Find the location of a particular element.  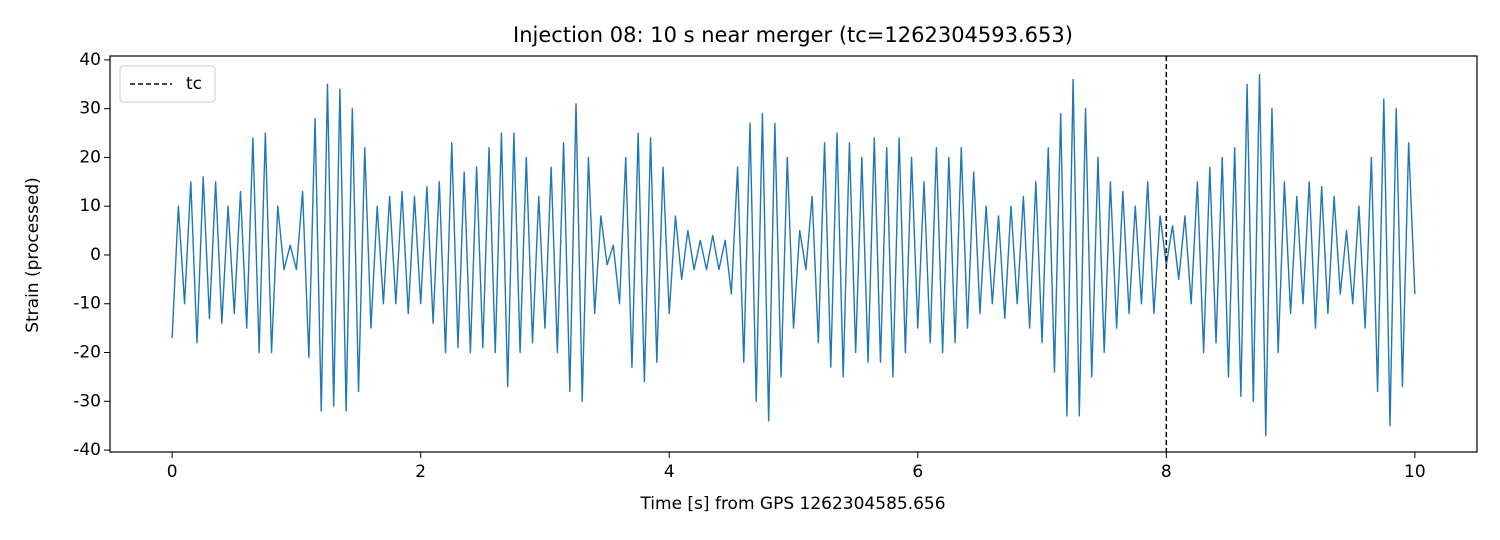

y-tick-label: 40 is located at coordinates (90, 60).